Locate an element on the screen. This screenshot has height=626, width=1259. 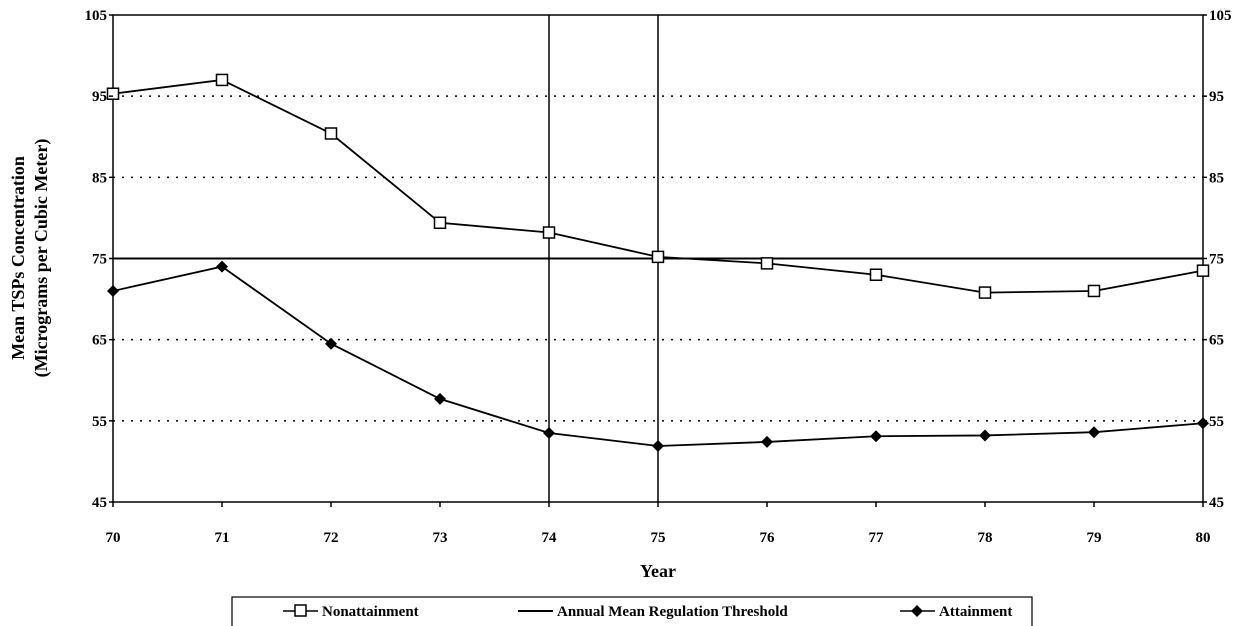
y-tick-label-right: 95 is located at coordinates (1216, 97).